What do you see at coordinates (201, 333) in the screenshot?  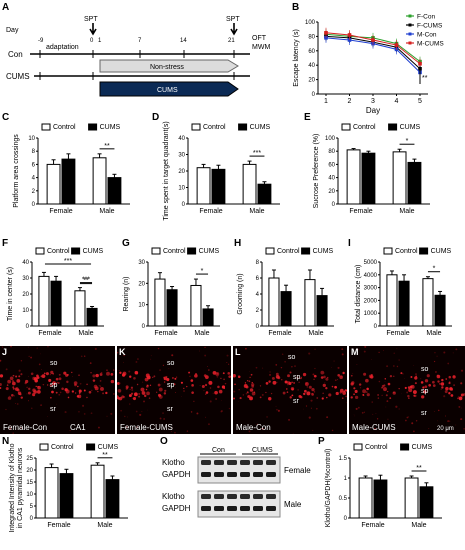 I see `x-tick-label-G: Male` at bounding box center [201, 333].